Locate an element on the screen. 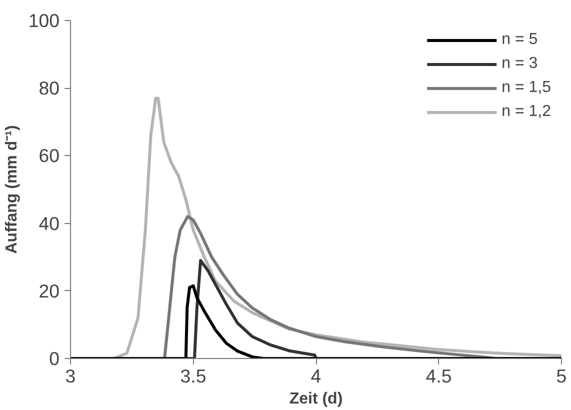 The image size is (571, 410). y-tick-label: 40 is located at coordinates (49, 223).